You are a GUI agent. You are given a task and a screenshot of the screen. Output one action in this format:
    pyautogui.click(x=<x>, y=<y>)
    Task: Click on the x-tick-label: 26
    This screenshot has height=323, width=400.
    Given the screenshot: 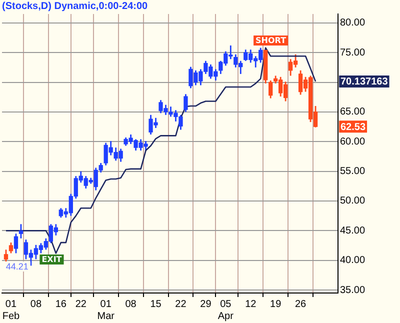 What is the action you would take?
    pyautogui.click(x=300, y=304)
    